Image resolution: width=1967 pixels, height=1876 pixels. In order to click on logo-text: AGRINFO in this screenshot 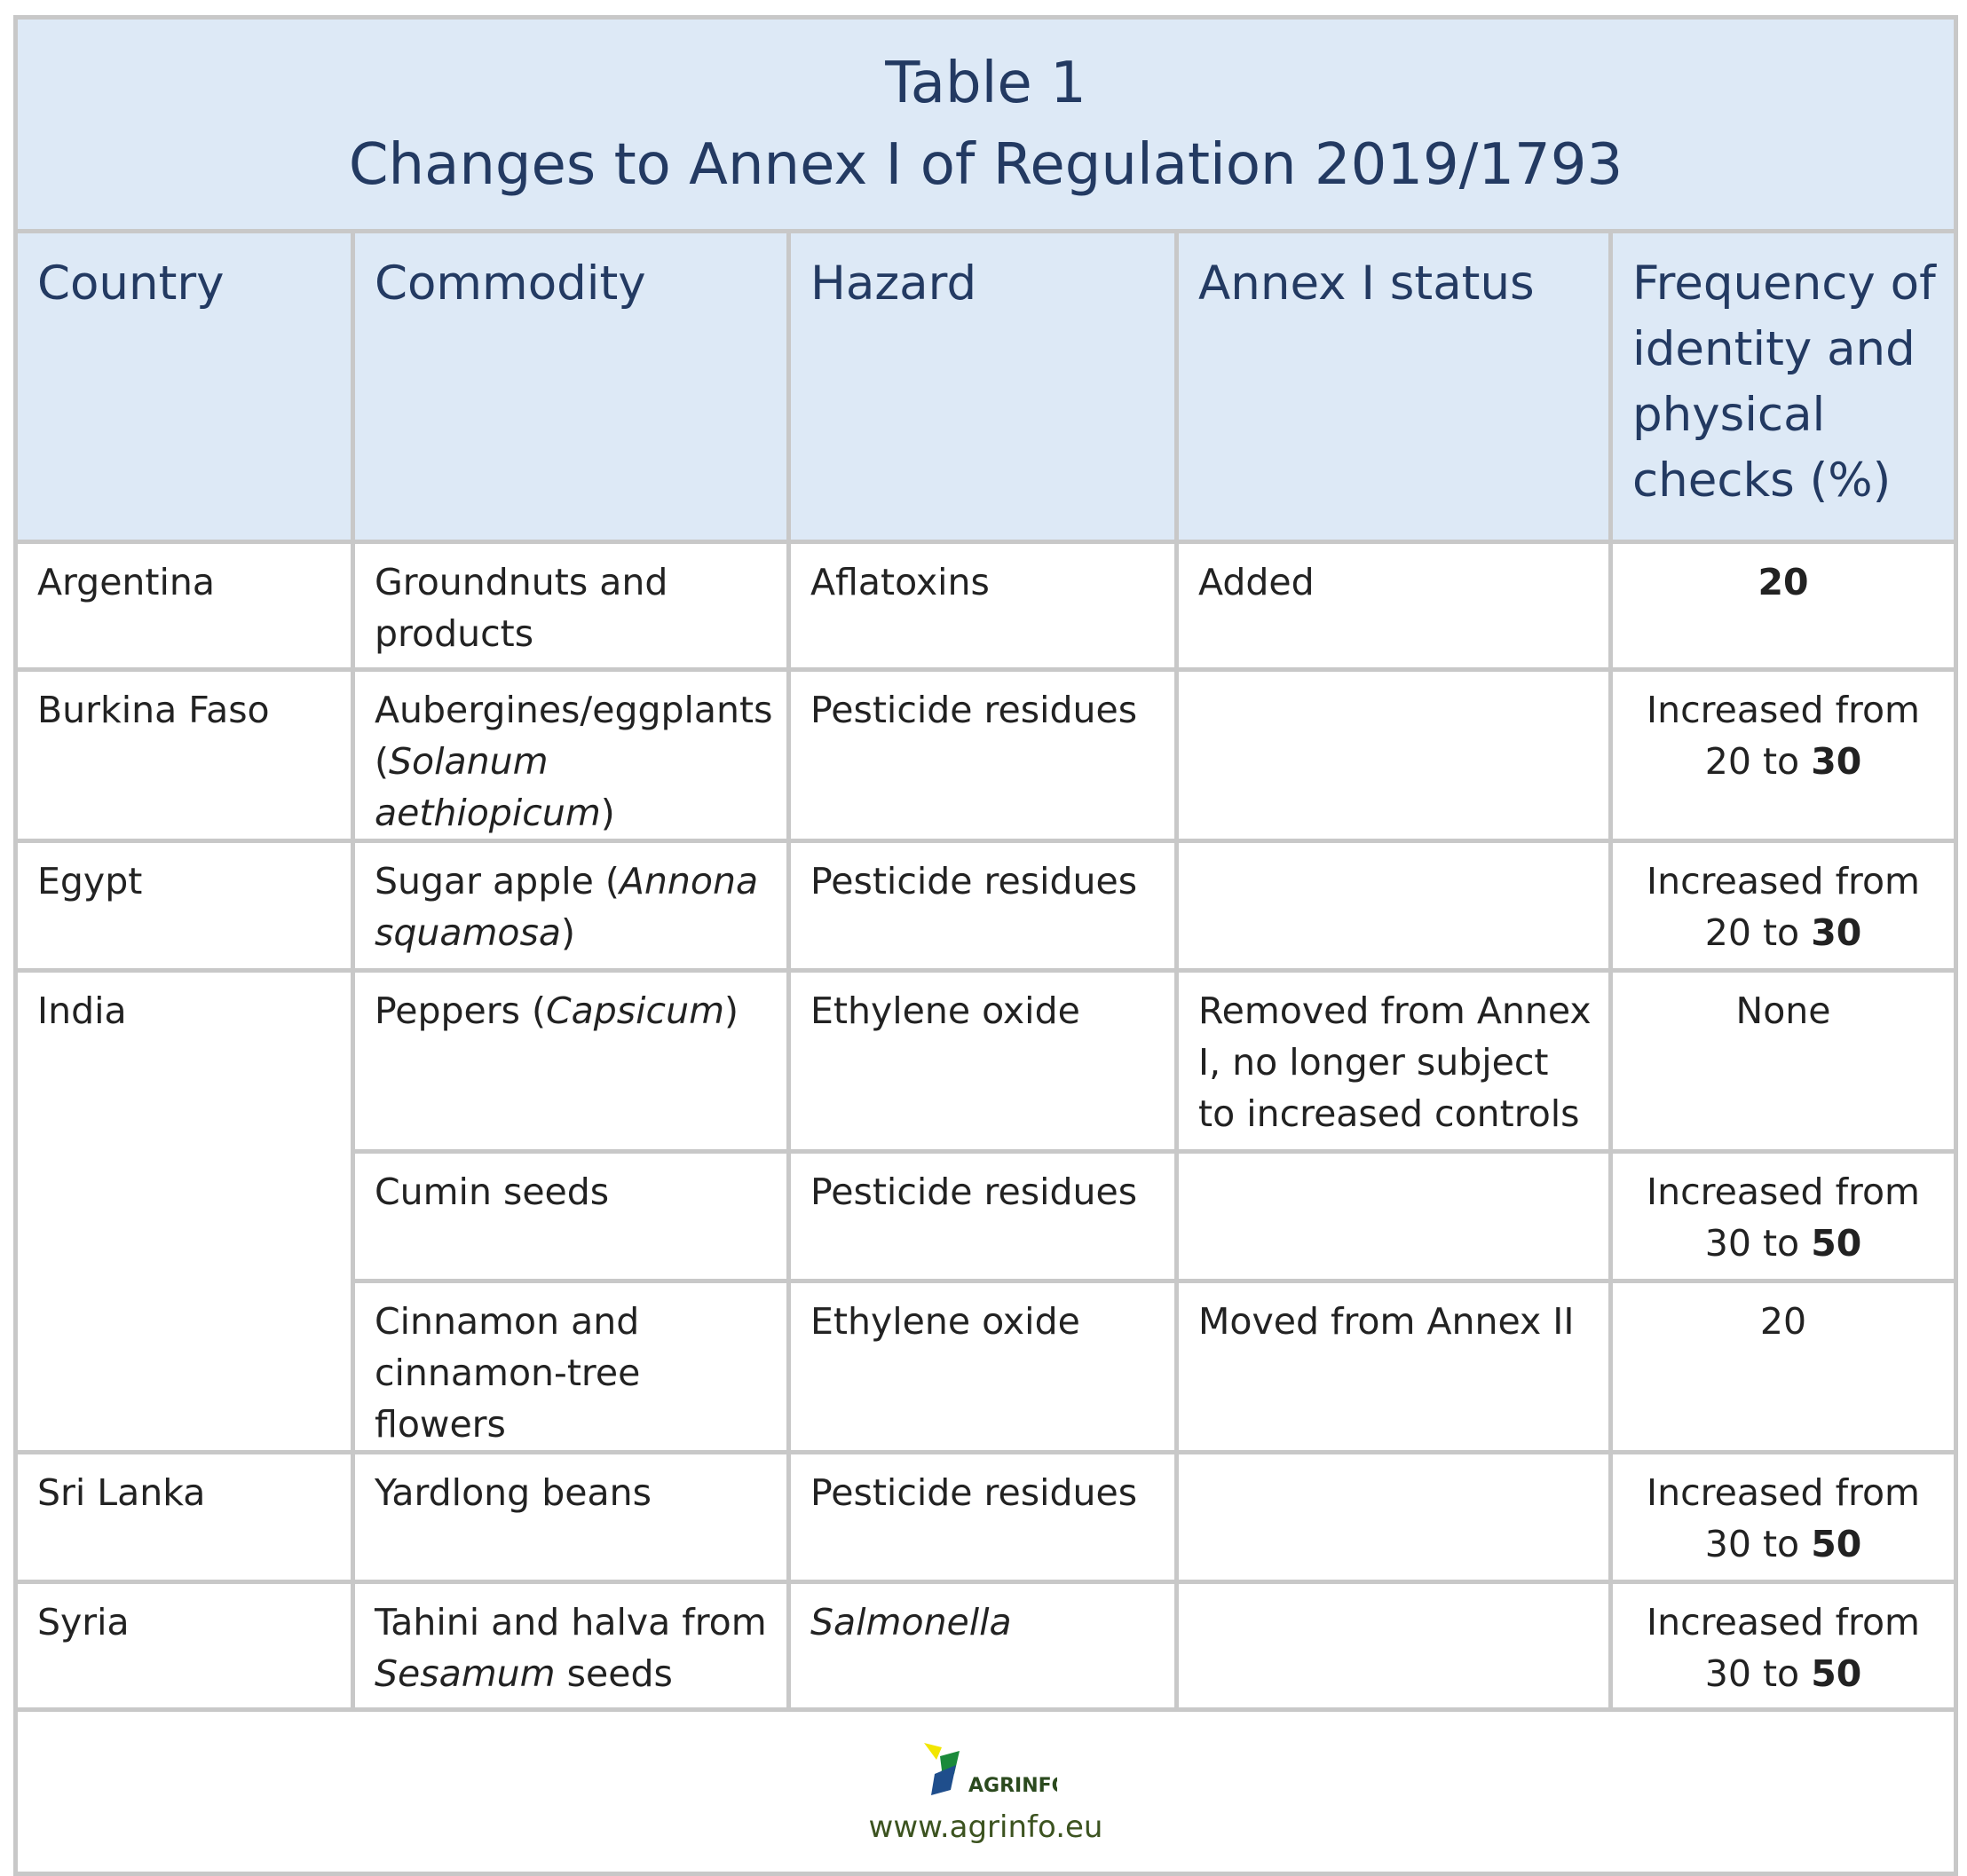, I will do `click(1012, 1786)`.